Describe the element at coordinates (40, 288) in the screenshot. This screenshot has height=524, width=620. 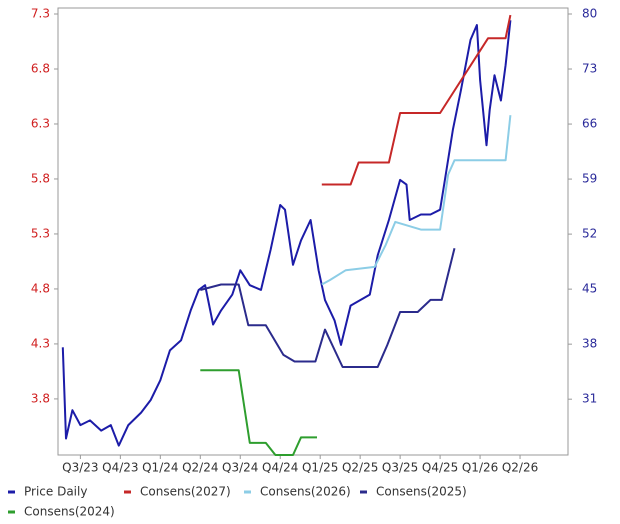
I see `y-tick-label: 4.8` at that location.